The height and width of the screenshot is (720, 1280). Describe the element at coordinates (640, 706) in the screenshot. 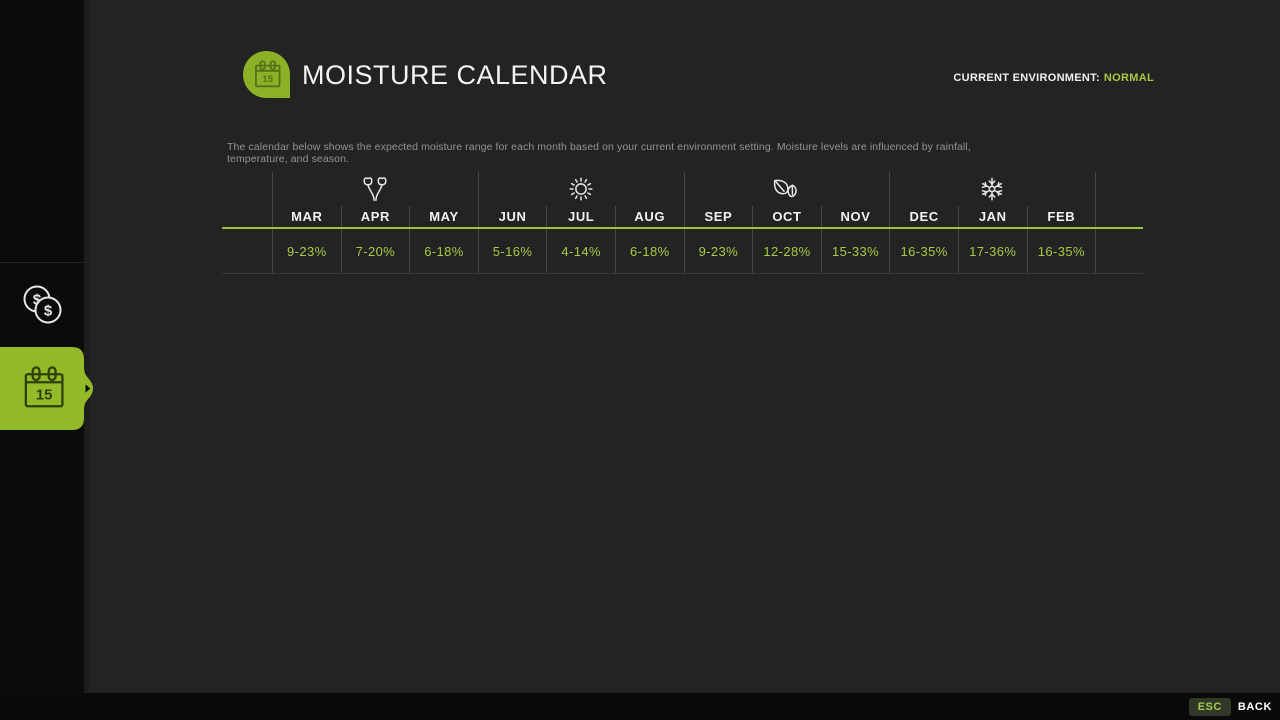

I see `footer-bar: ESC BACK` at that location.